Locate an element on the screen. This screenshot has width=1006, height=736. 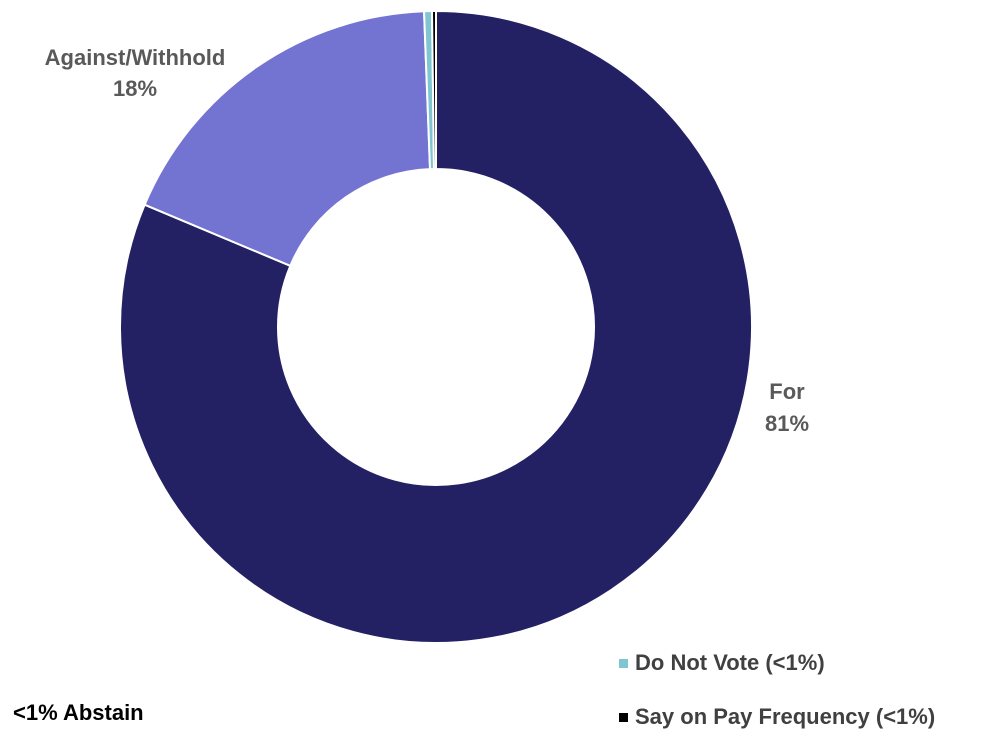
donut-slice-say-on-pay-frequency is located at coordinates (434, 90).